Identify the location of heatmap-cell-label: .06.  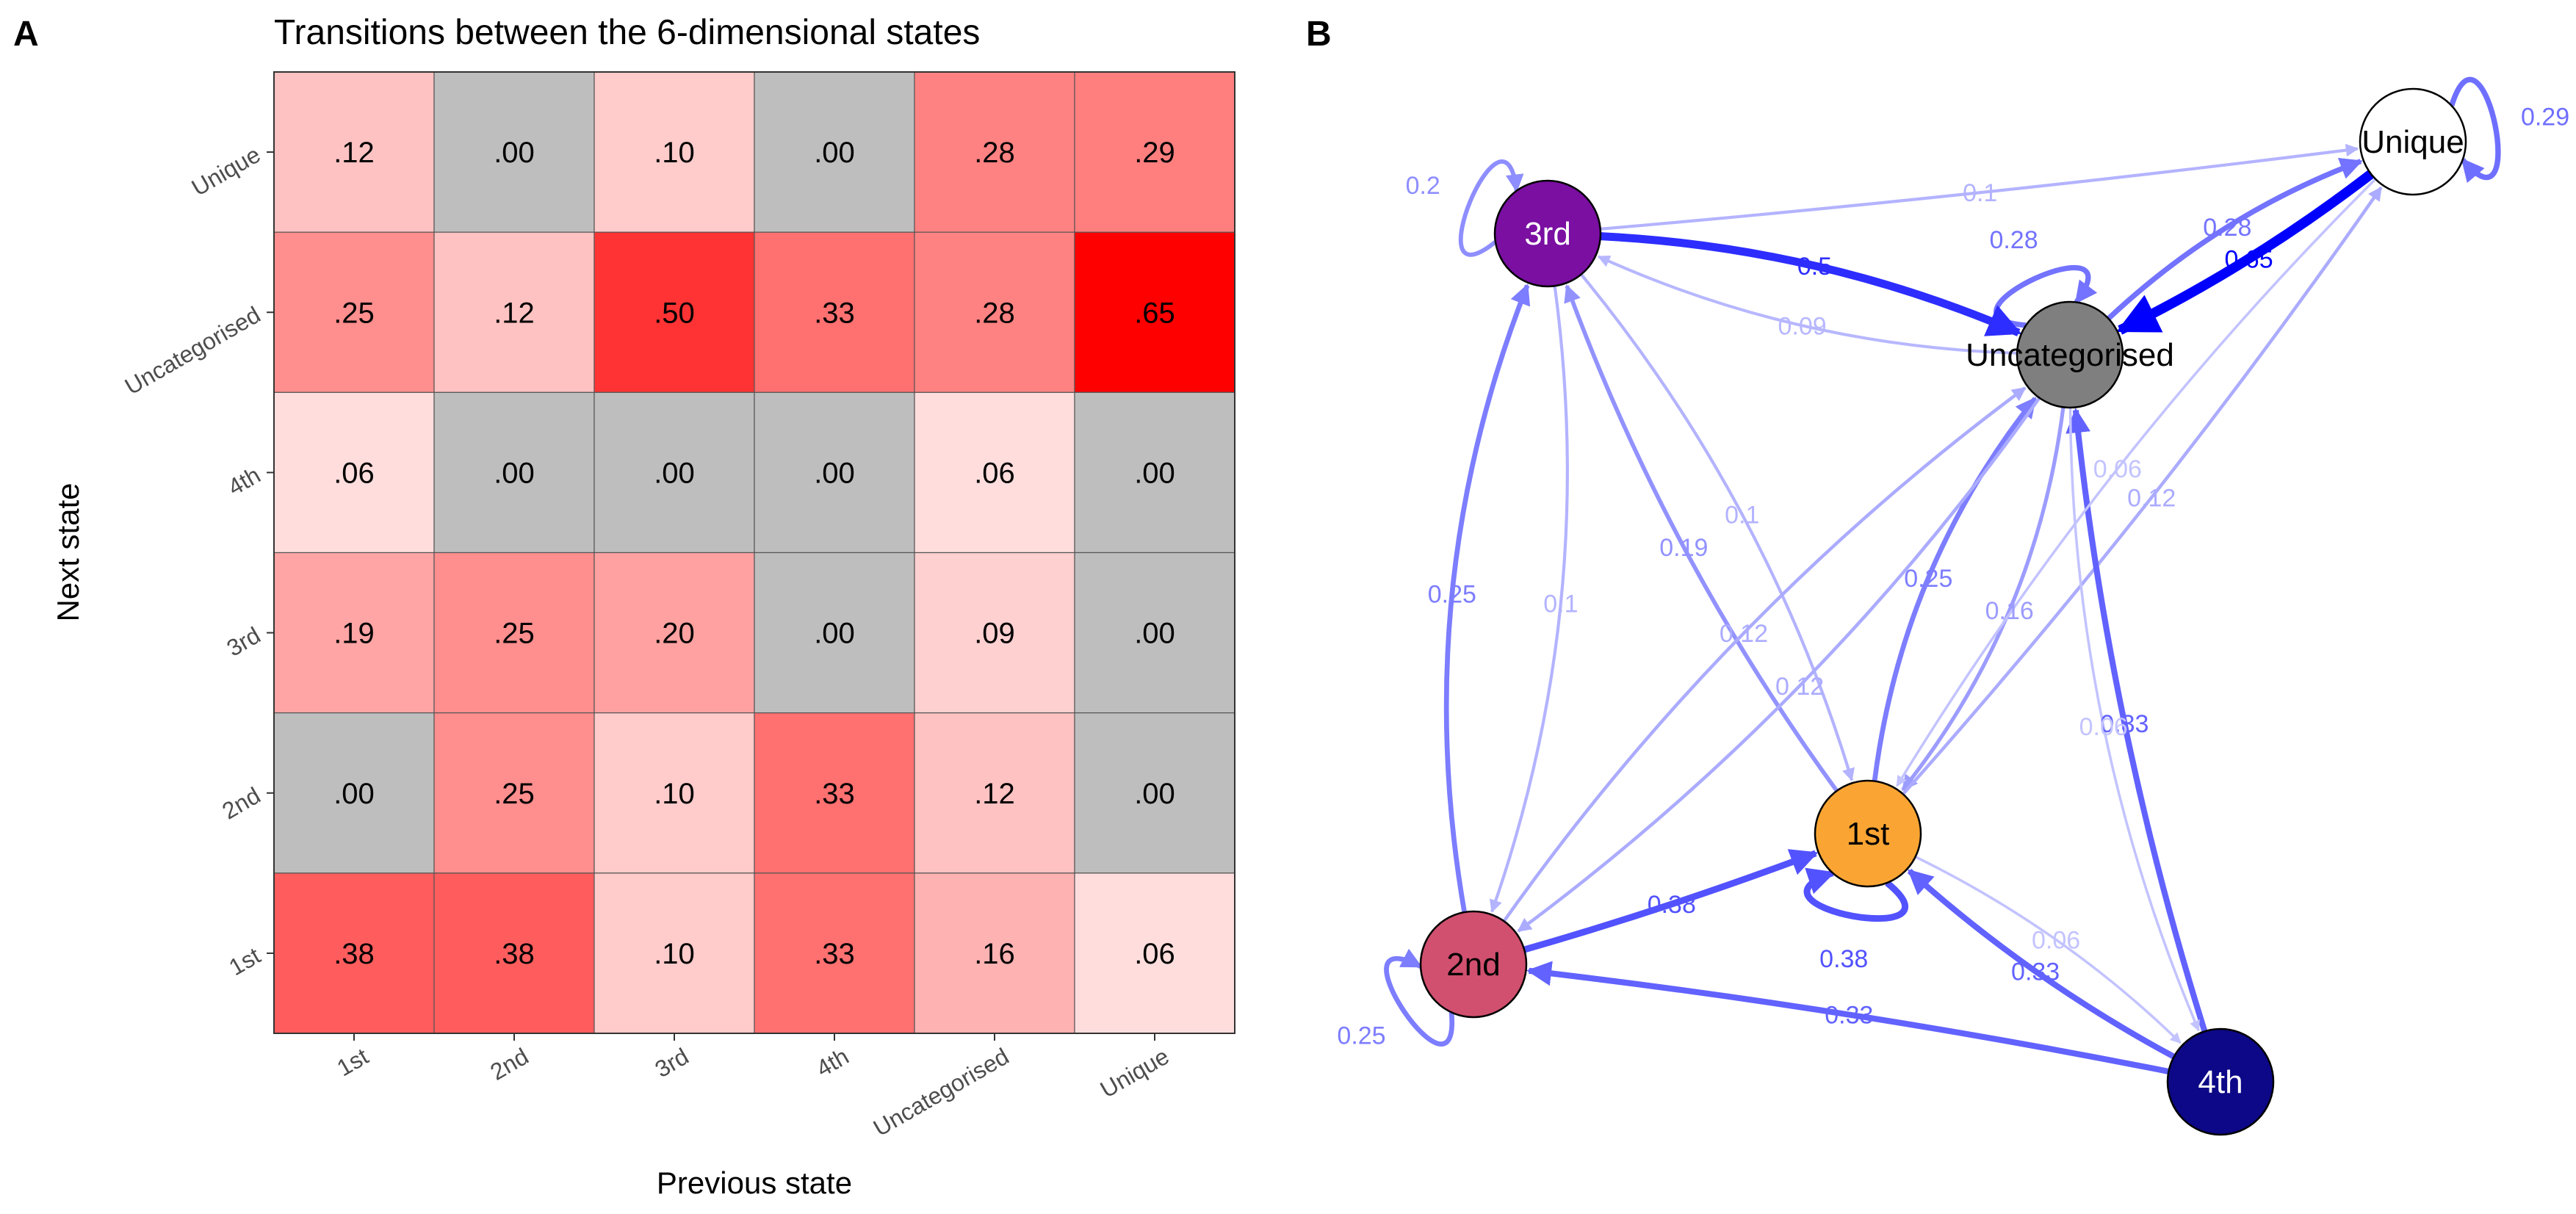
(354, 473).